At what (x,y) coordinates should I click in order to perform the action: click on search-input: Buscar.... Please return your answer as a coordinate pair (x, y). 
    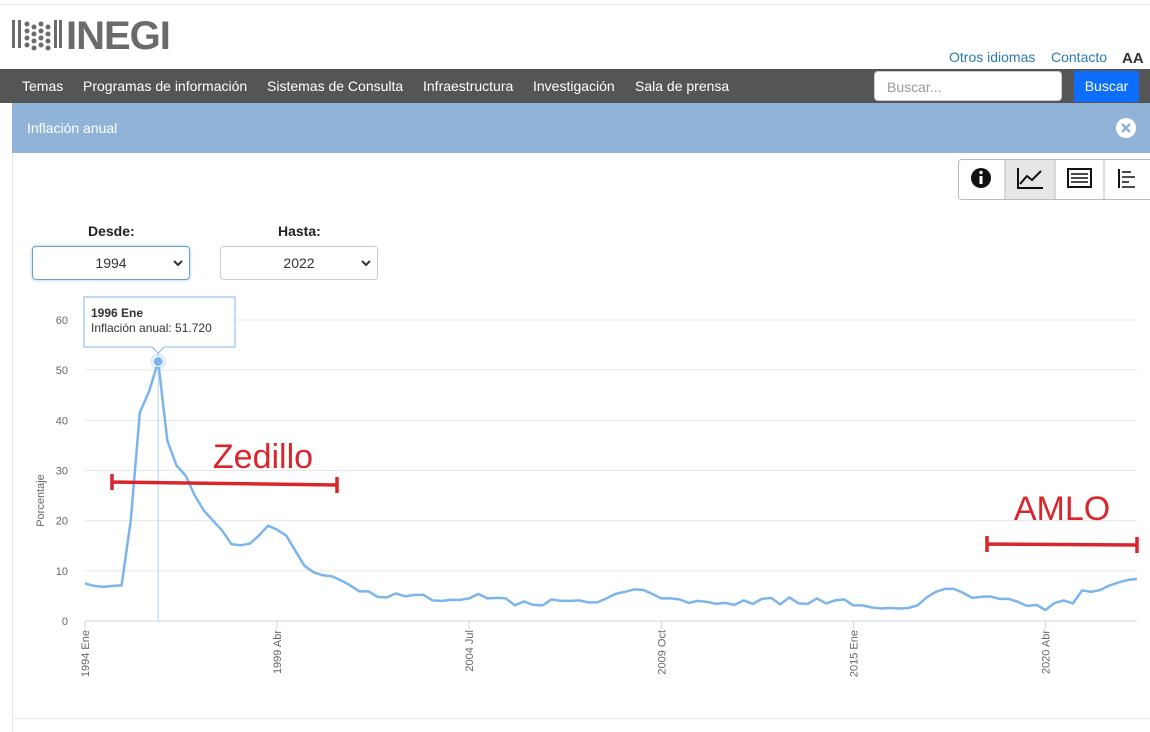
    Looking at the image, I should click on (968, 86).